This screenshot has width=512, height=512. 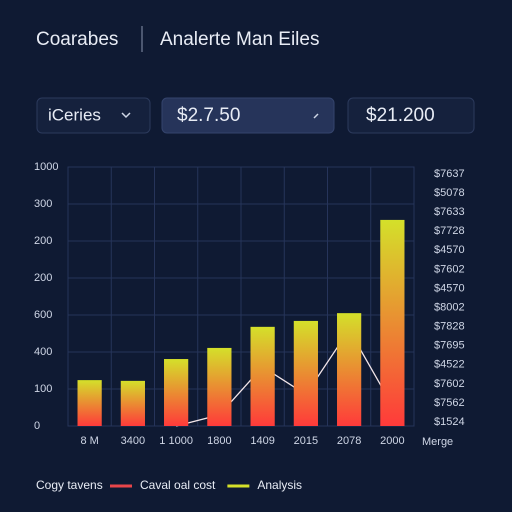 I want to click on x-tick-label: 1409, so click(x=262, y=441).